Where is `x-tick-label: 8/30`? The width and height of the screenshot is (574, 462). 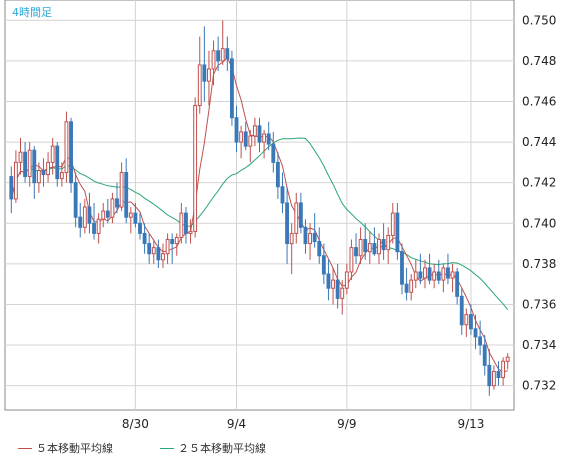
x-tick-label: 8/30 is located at coordinates (135, 424).